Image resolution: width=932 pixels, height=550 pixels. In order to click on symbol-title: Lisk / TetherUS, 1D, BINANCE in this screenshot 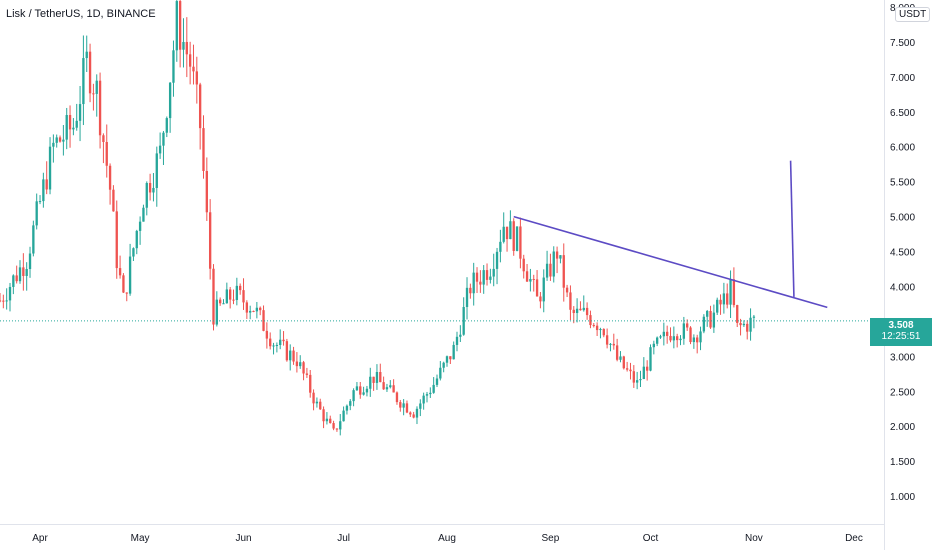, I will do `click(81, 14)`.